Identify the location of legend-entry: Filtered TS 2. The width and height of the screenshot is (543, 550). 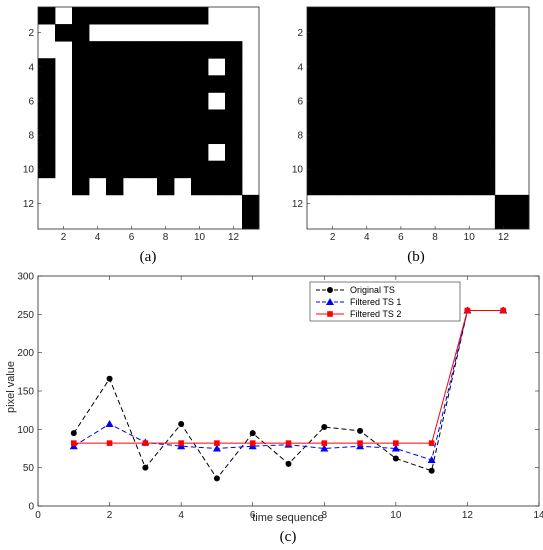
(375, 314).